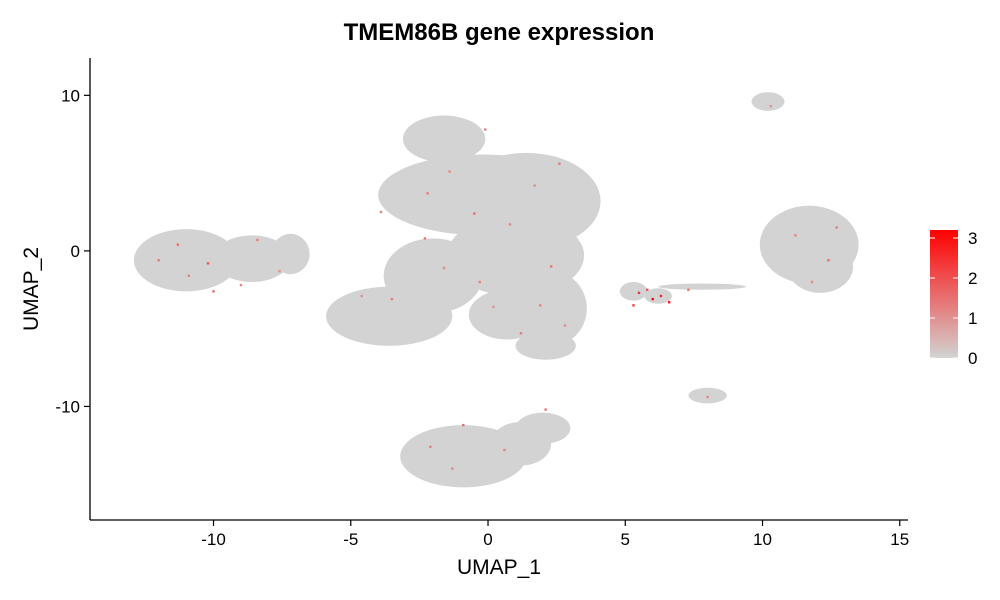  I want to click on y-axis-ticks: -10 0 10, so click(72, 251).